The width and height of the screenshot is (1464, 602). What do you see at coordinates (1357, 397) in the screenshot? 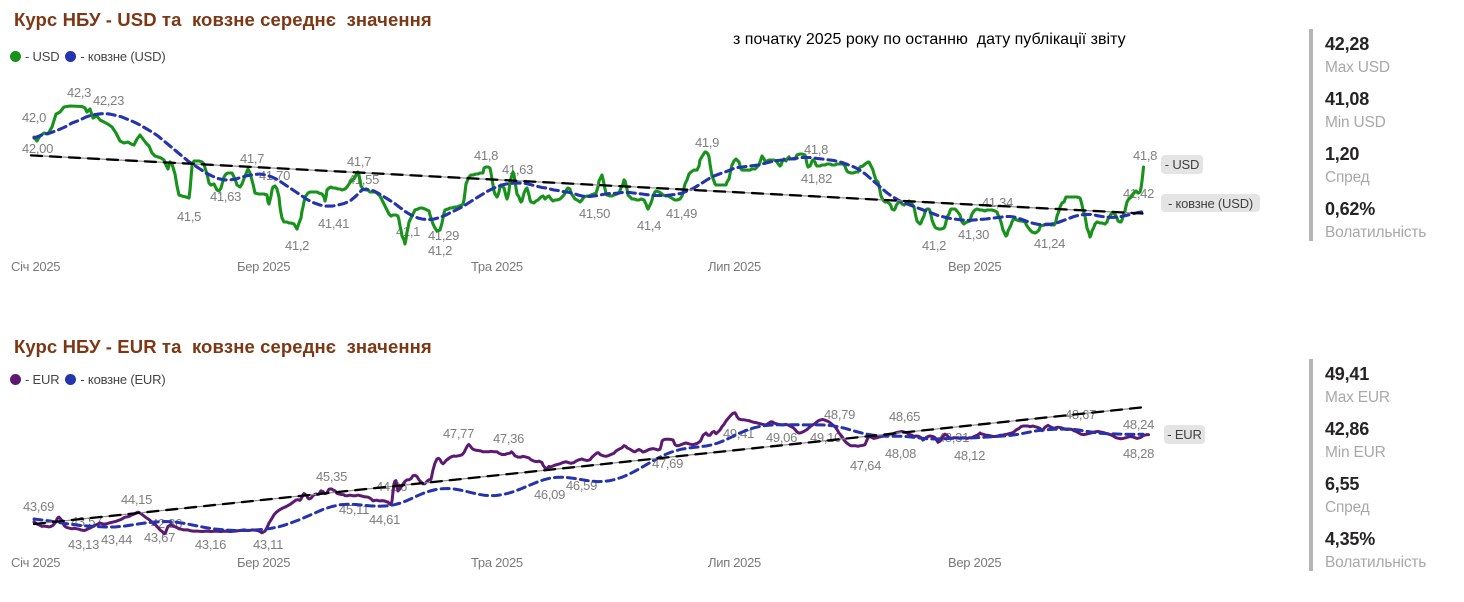
I see `eur-stat-caption-0: Max EUR` at bounding box center [1357, 397].